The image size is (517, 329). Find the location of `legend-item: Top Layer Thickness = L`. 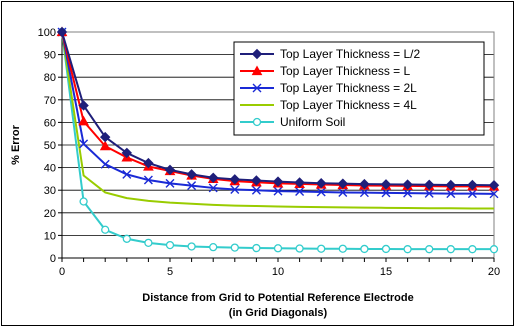

legend-item: Top Layer Thickness = L is located at coordinates (325, 71).